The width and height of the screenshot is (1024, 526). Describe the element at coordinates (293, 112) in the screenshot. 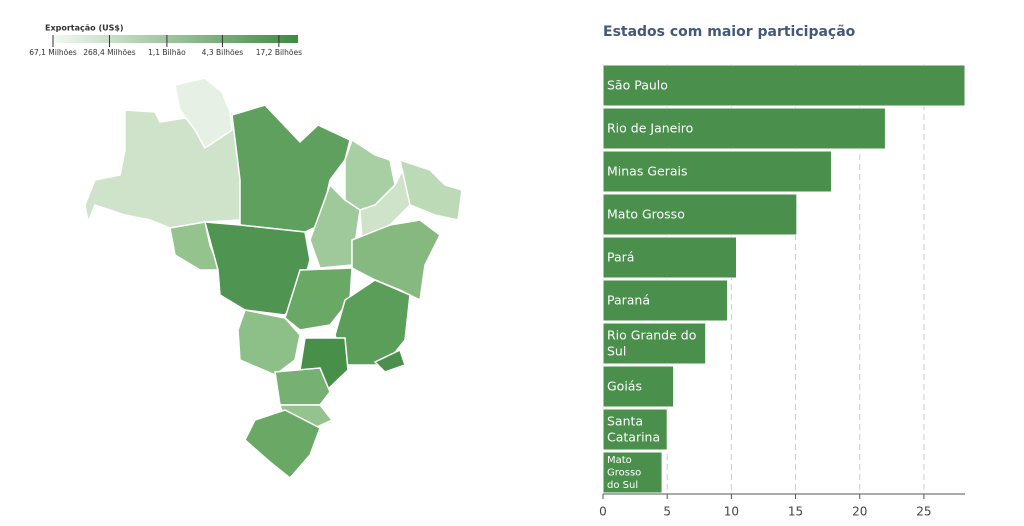

I see `state-amapa` at that location.